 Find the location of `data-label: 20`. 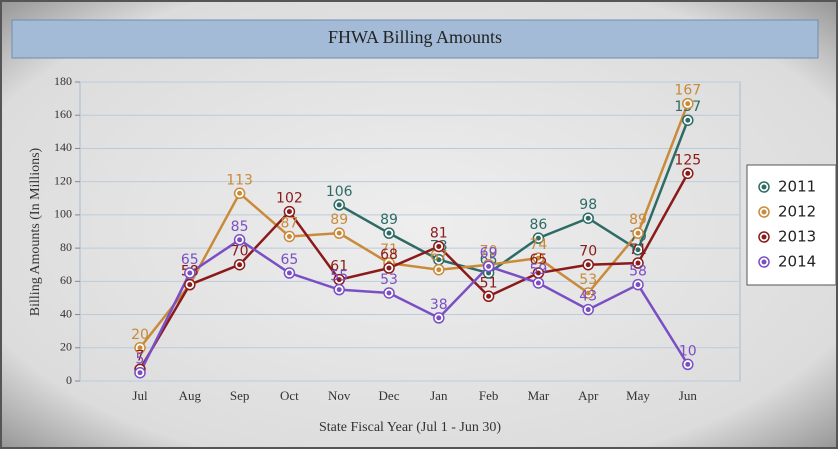

data-label: 20 is located at coordinates (140, 335).